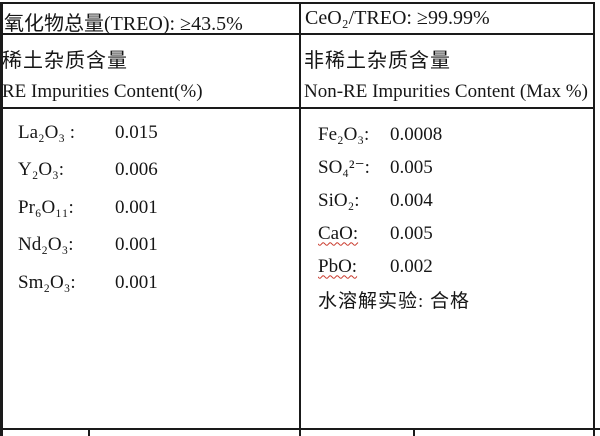 This screenshot has width=600, height=436. Describe the element at coordinates (297, 108) in the screenshot. I see `row2-bottom-border` at that location.